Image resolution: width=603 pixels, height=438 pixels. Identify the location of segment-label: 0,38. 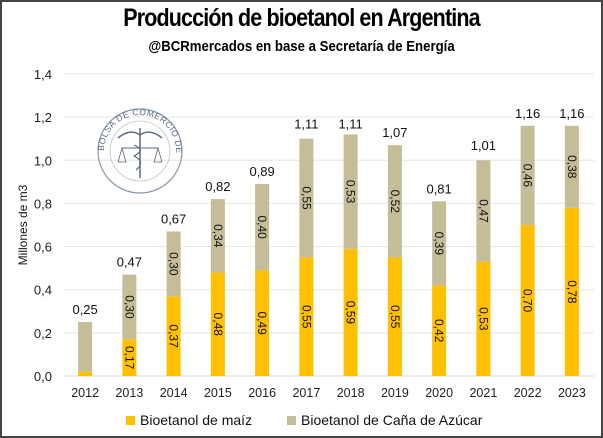
(572, 167).